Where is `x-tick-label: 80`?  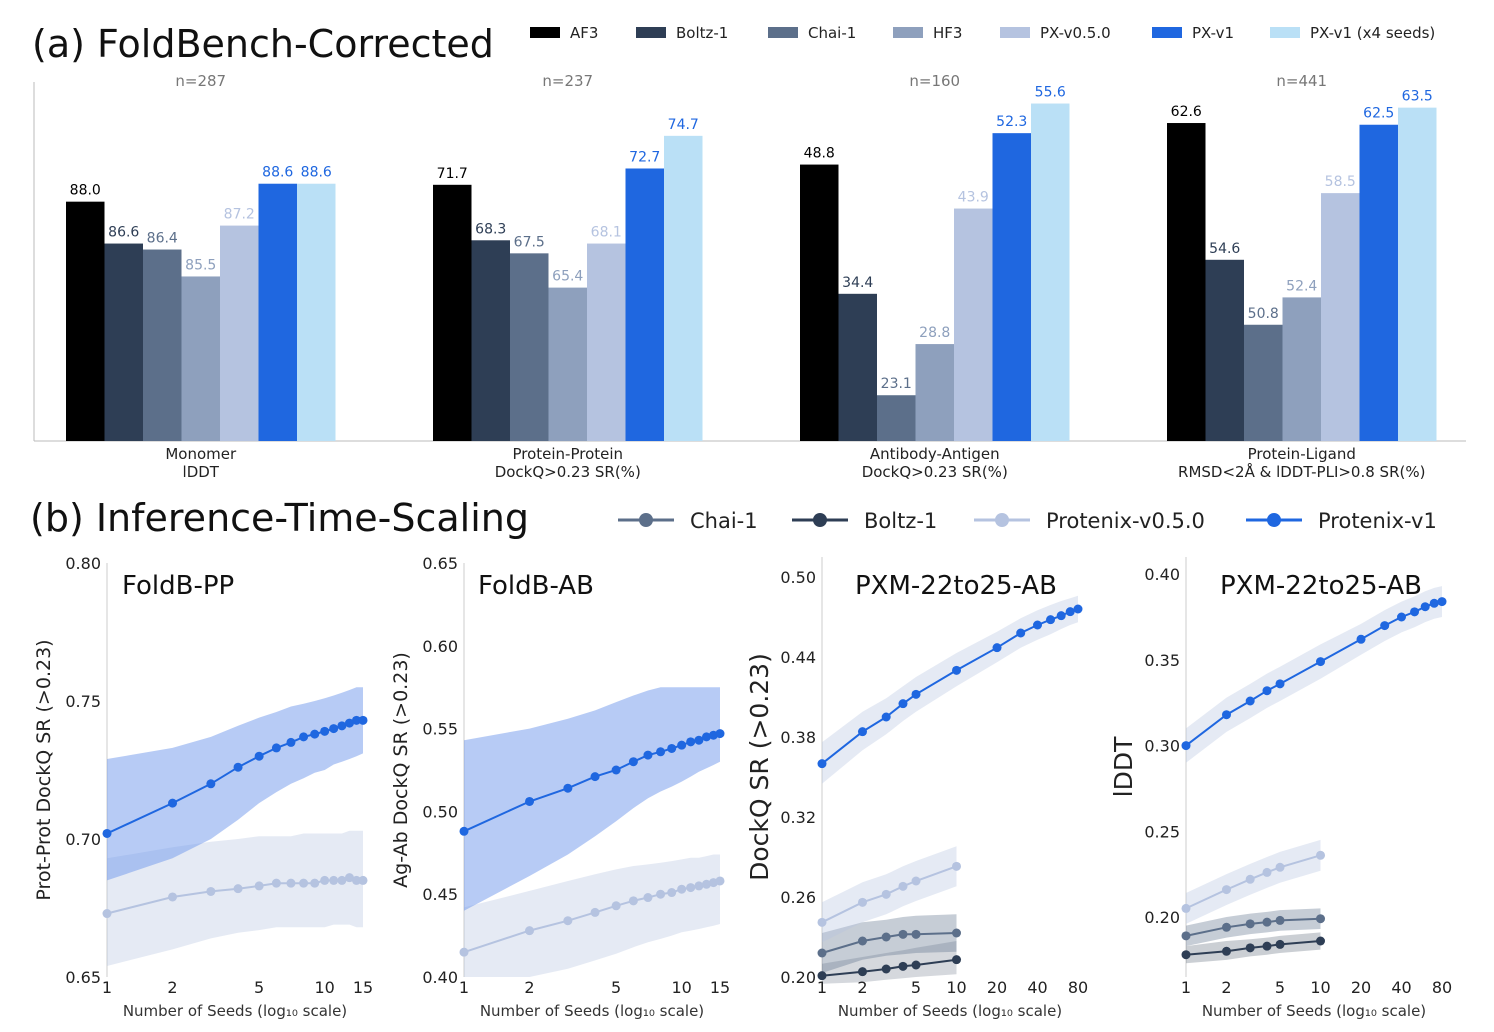 x-tick-label: 80 is located at coordinates (1442, 987).